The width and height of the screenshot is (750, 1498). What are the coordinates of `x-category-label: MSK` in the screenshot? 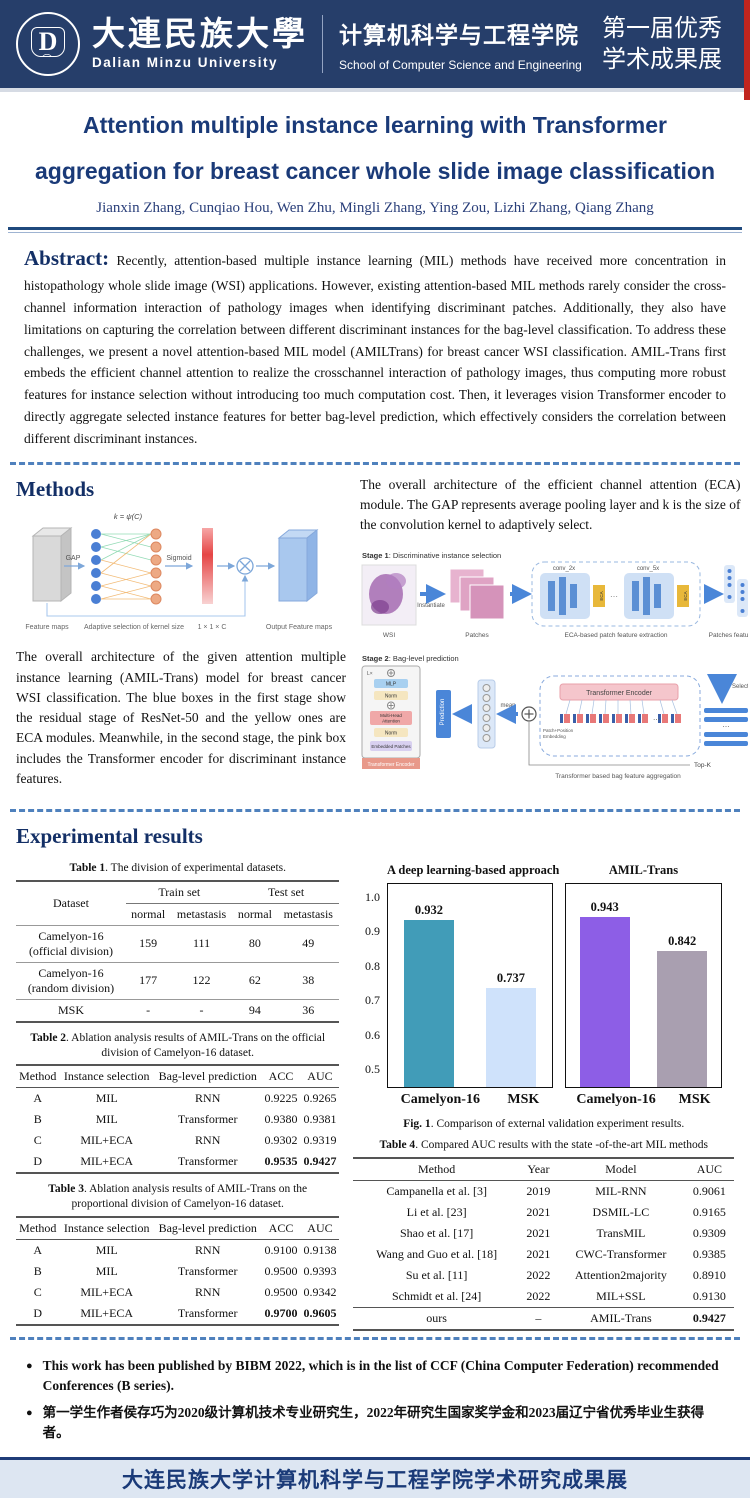 It's located at (523, 1099).